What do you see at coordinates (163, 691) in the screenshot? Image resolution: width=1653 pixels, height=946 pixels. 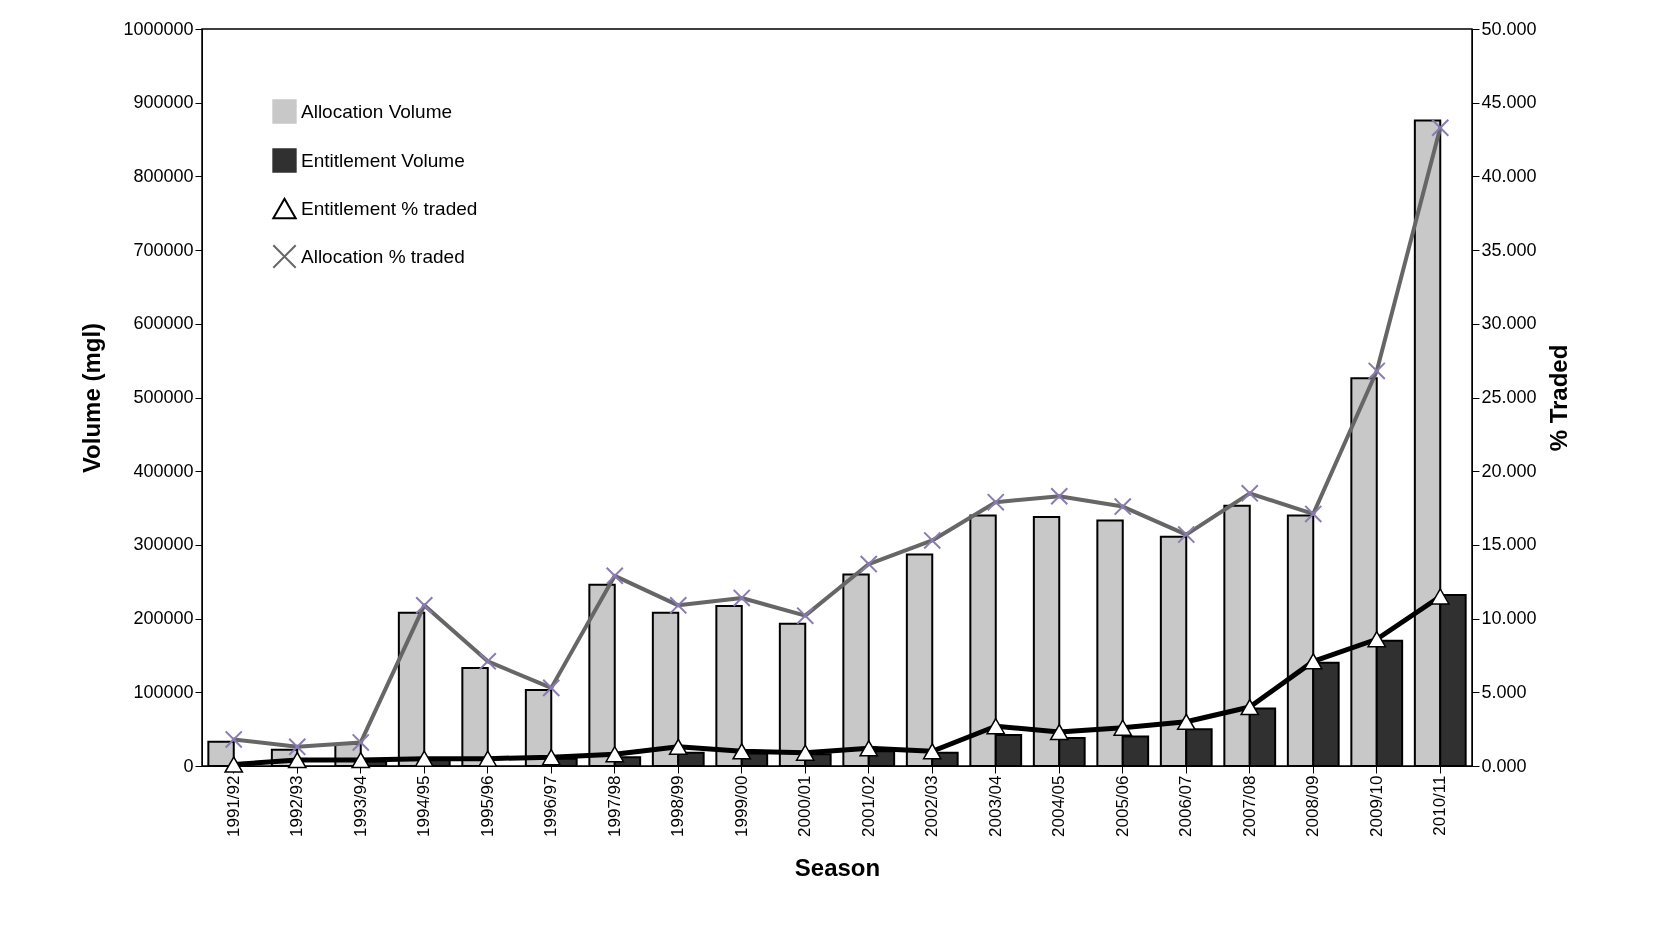 I see `y-tick-label: 100000` at bounding box center [163, 691].